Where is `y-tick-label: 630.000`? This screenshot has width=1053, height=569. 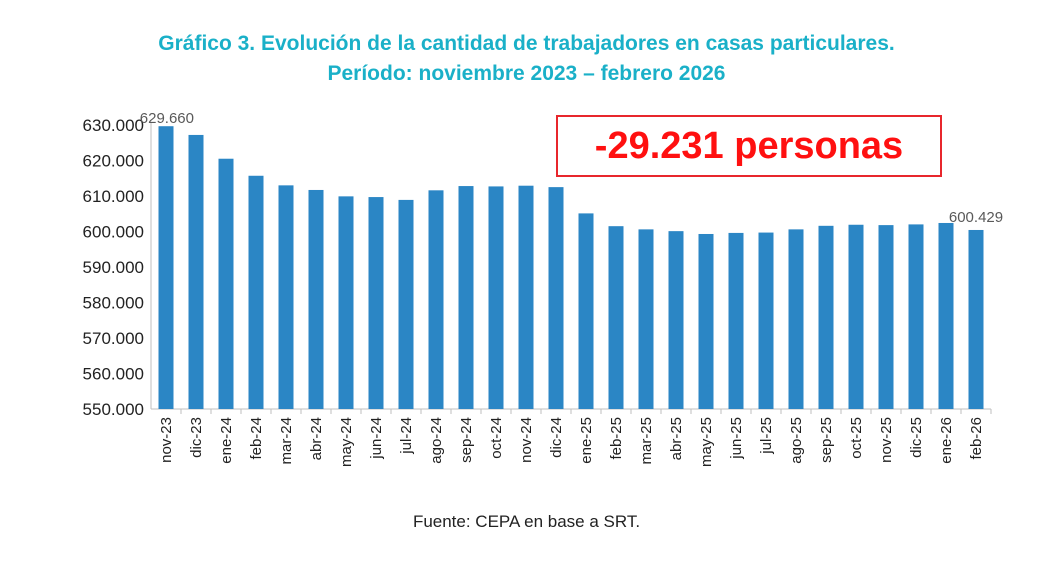 y-tick-label: 630.000 is located at coordinates (113, 125).